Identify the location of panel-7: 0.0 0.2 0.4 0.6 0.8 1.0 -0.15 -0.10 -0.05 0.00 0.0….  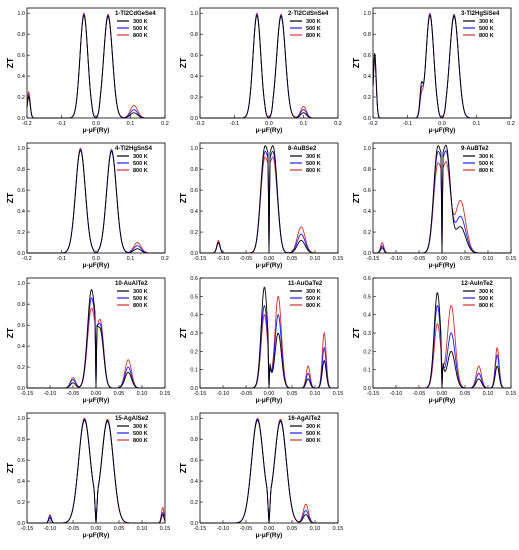
(88, 340).